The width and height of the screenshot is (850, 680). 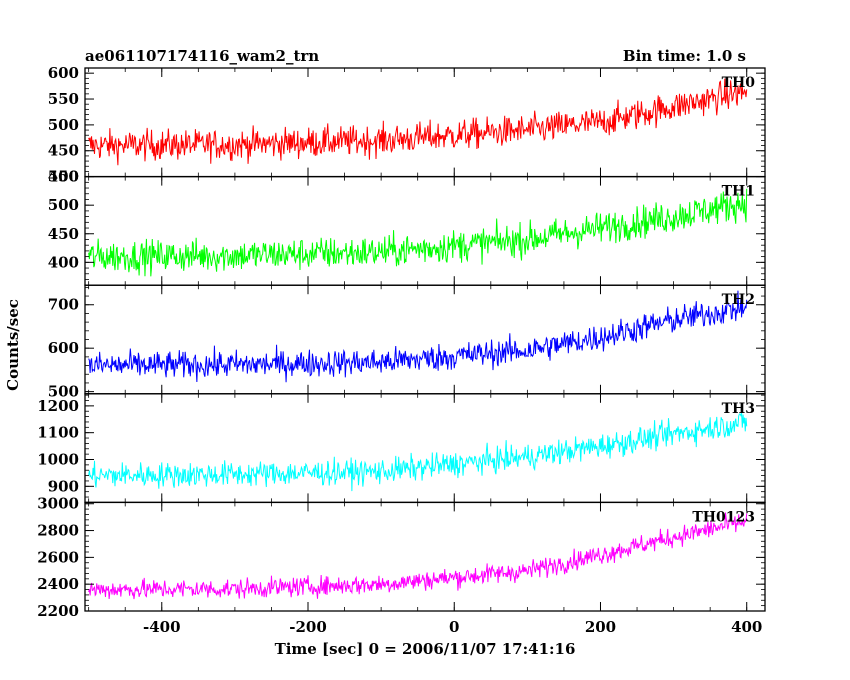 What do you see at coordinates (308, 627) in the screenshot?
I see `x-tick-label: -200` at bounding box center [308, 627].